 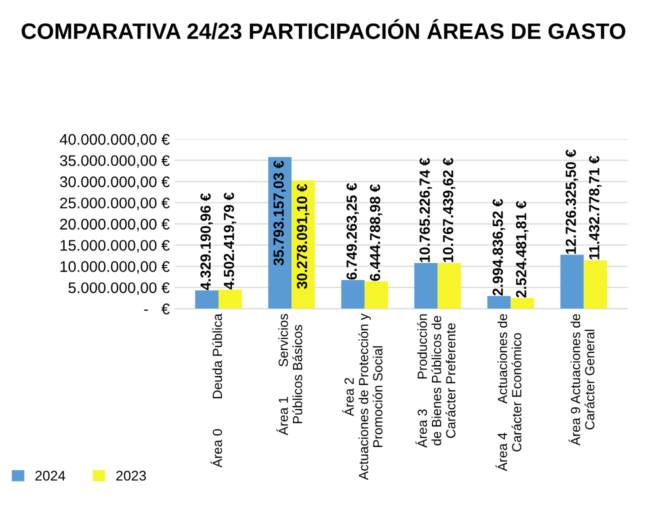 What do you see at coordinates (115, 140) in the screenshot?
I see `y-tick-label: 40.000.000,00 €` at bounding box center [115, 140].